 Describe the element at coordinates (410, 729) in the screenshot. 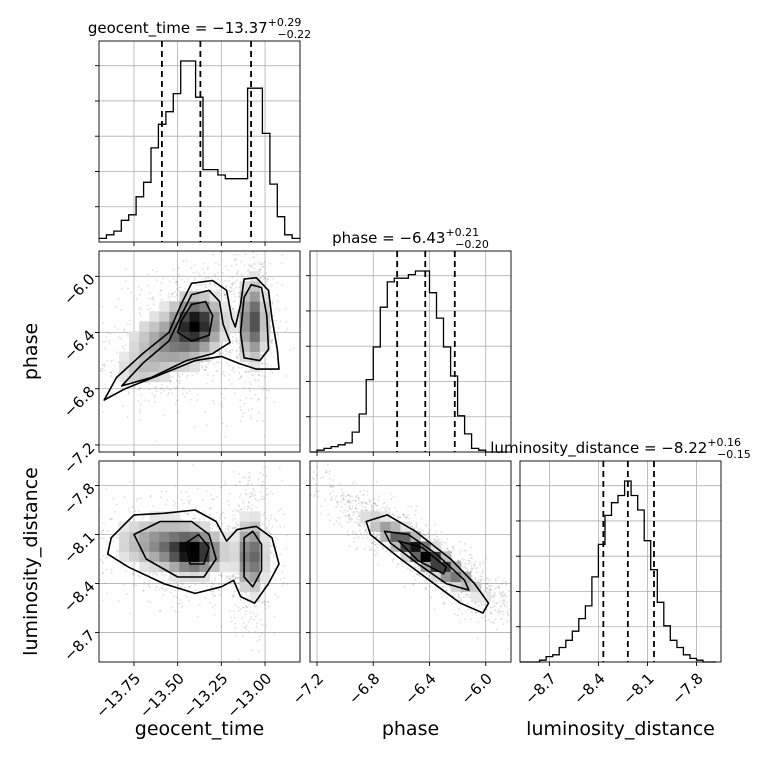

I see `x-axis-label-phase: phase` at that location.